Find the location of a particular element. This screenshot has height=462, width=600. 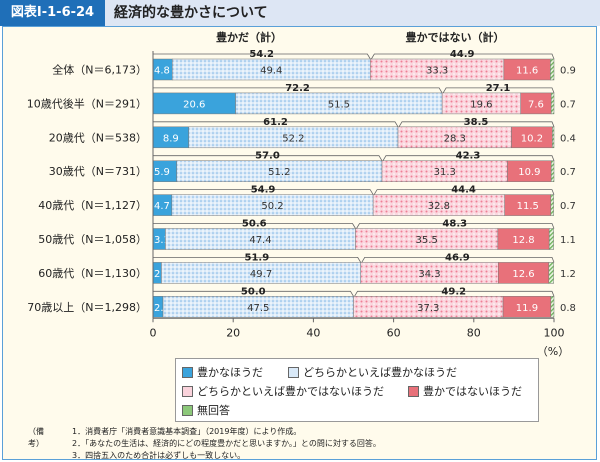

legend-label: 豊かではないほうだ is located at coordinates (472, 391).